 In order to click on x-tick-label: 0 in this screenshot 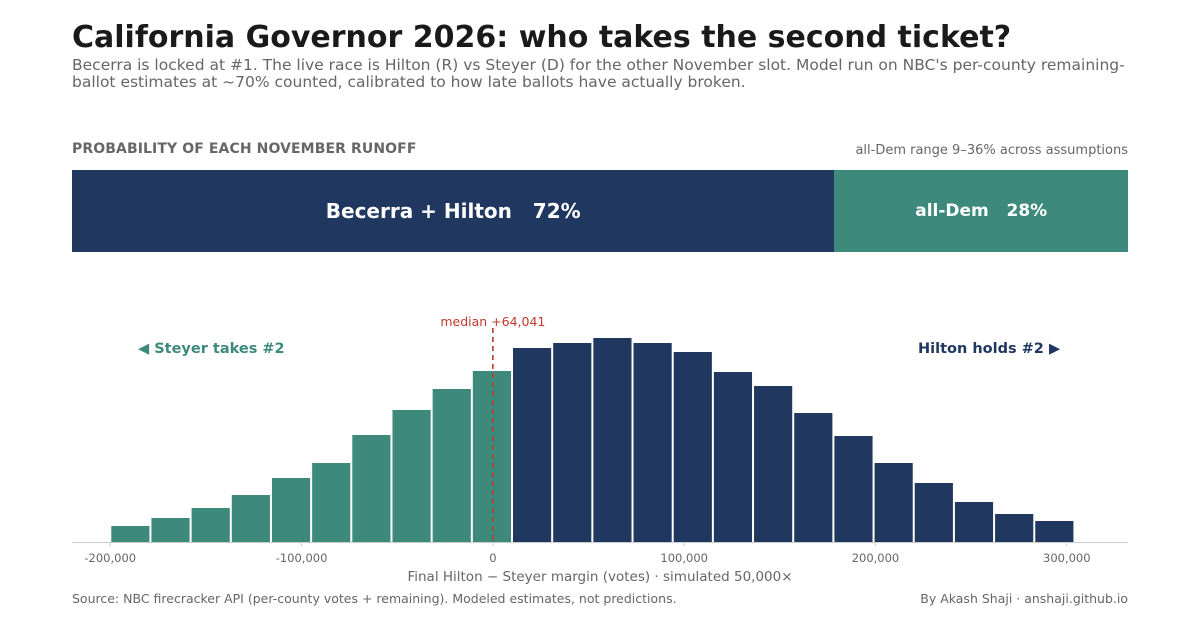, I will do `click(492, 558)`.